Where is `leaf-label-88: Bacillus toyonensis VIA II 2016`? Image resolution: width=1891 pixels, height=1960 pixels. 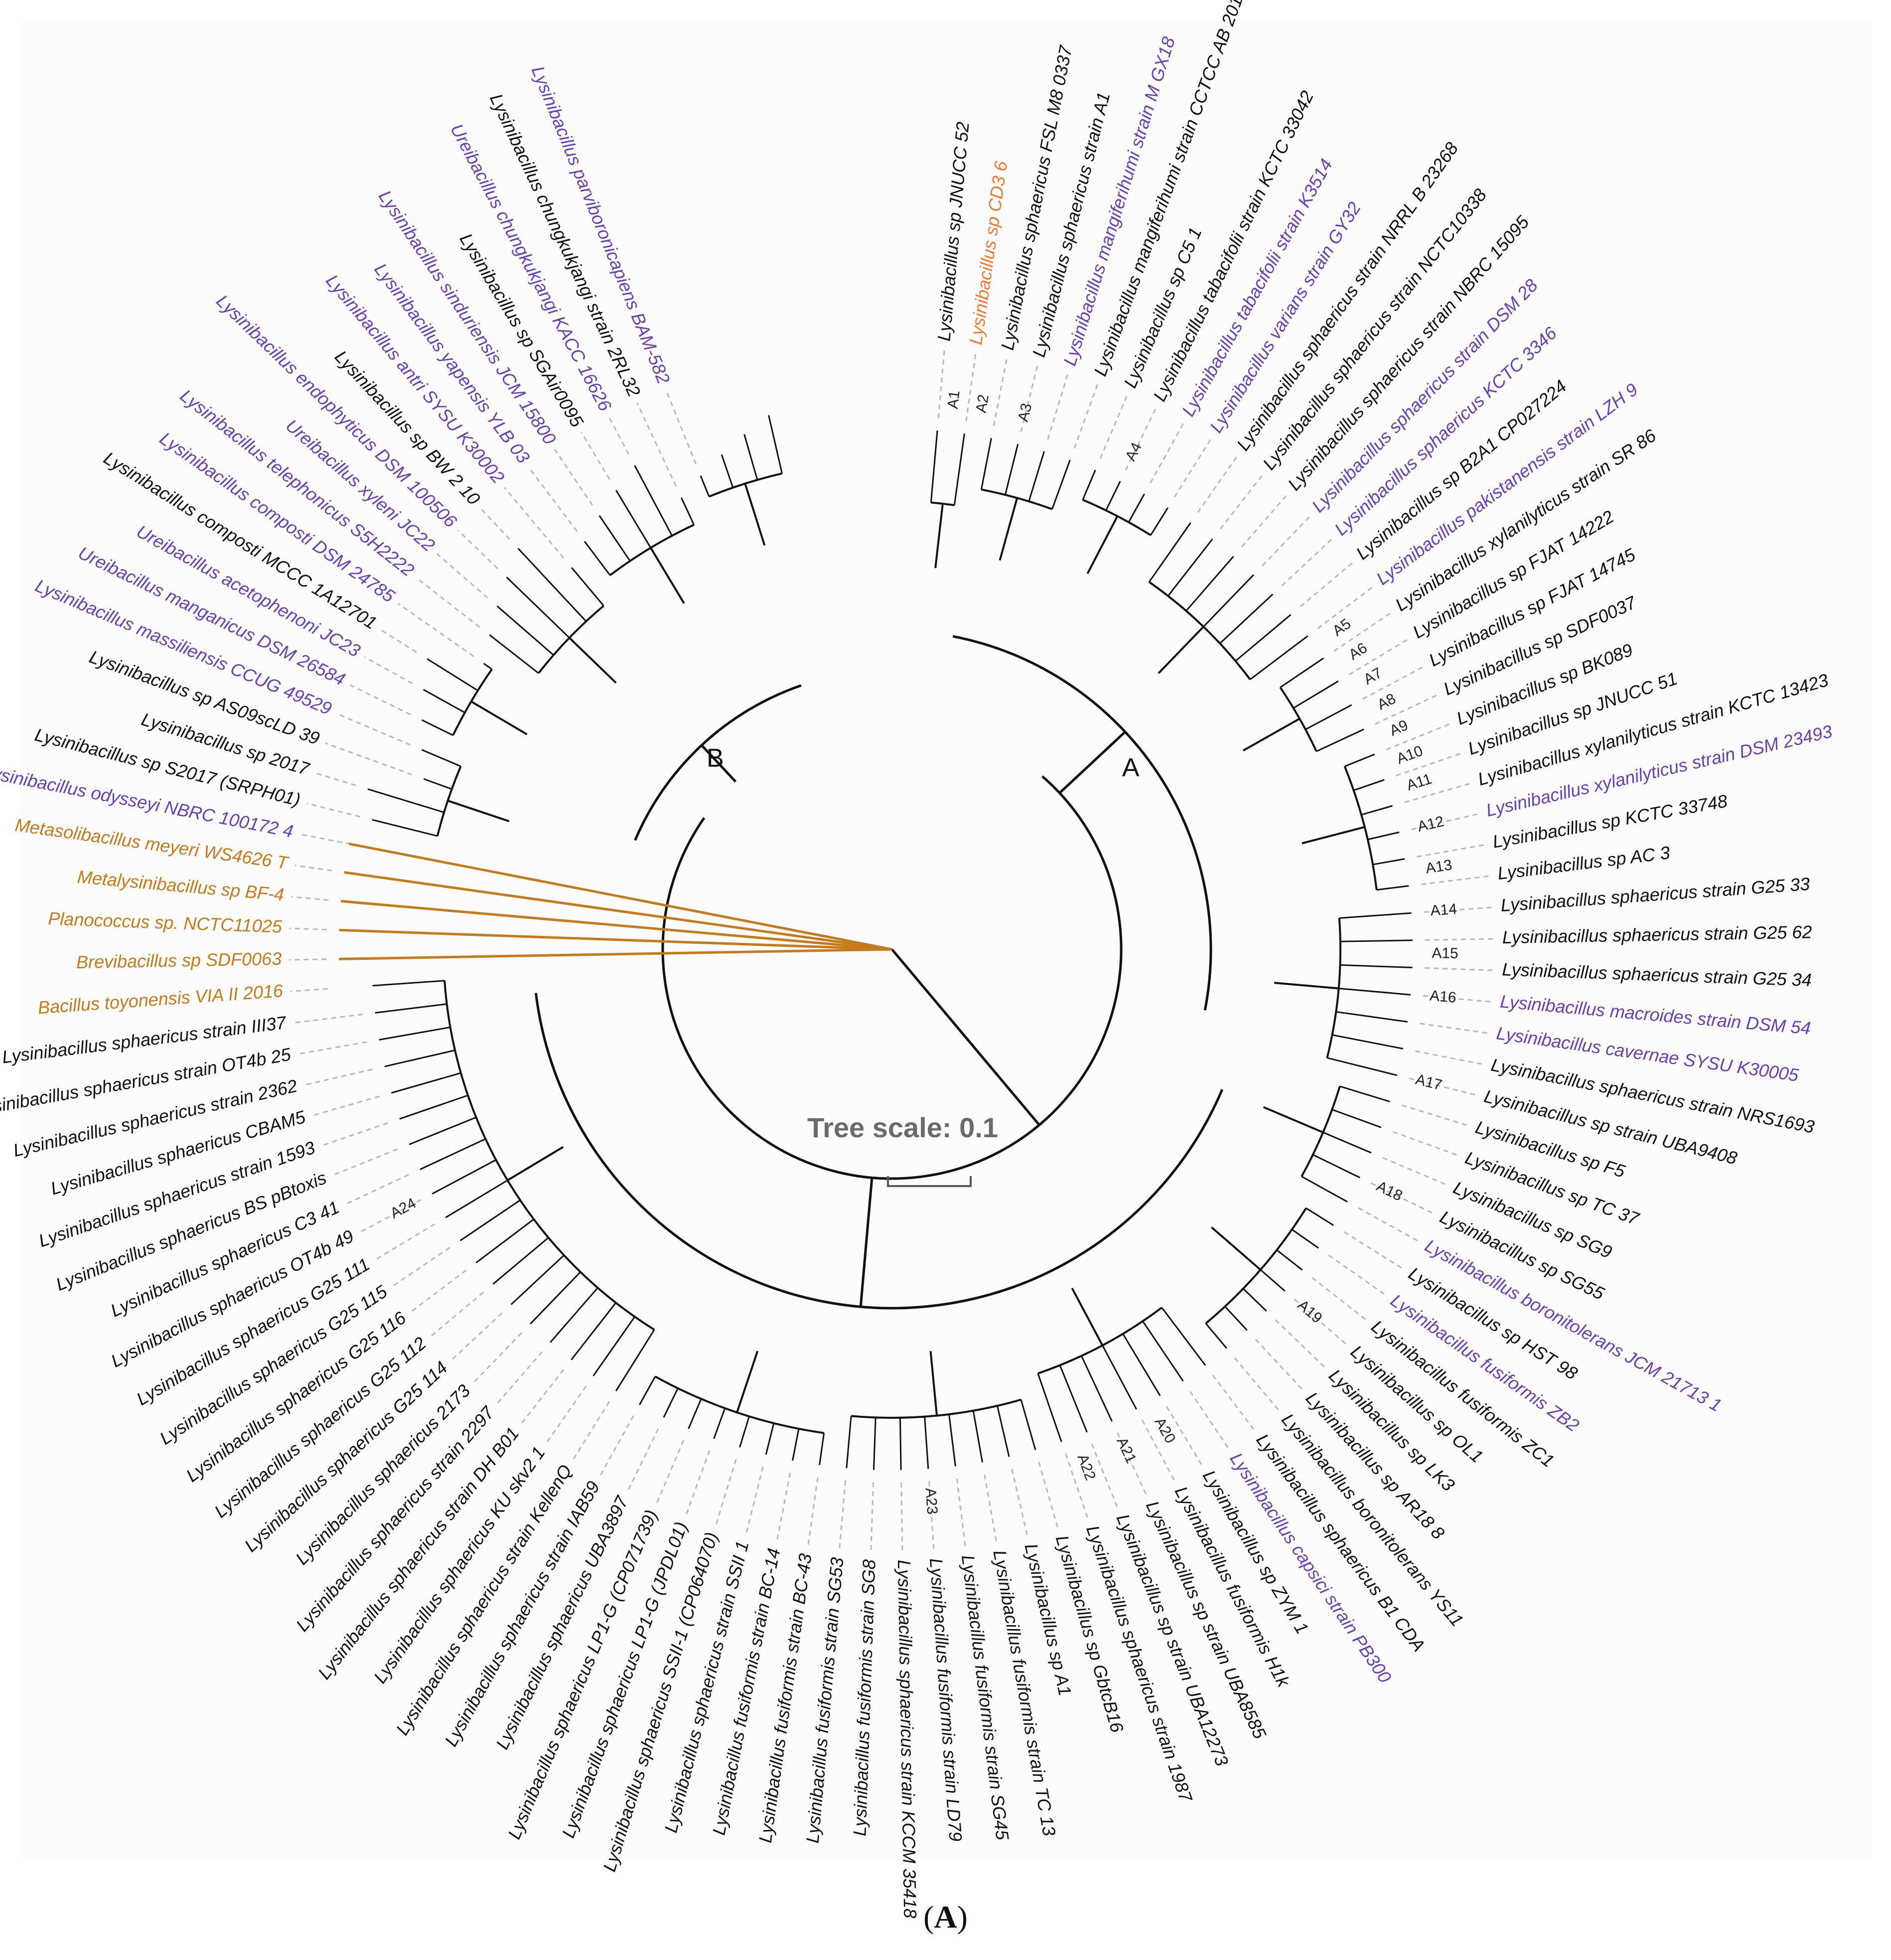 leaf-label-88: Bacillus toyonensis VIA II 2016 is located at coordinates (161, 999).